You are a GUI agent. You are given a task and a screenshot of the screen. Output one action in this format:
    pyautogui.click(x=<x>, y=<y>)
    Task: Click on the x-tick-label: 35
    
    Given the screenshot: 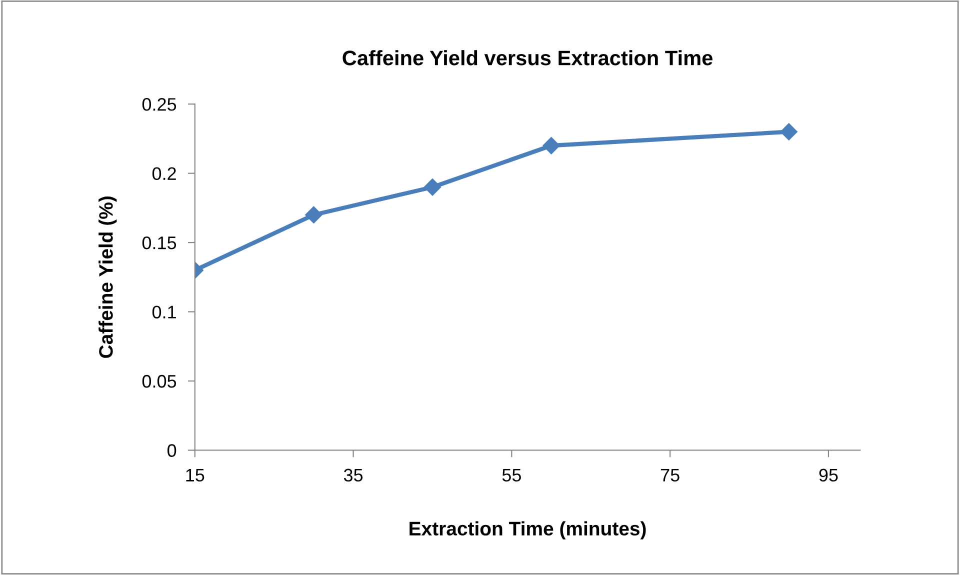 What is the action you would take?
    pyautogui.click(x=353, y=475)
    